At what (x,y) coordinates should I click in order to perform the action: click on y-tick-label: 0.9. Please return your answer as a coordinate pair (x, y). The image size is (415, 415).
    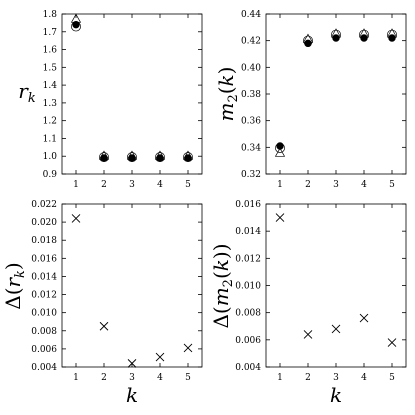
    Looking at the image, I should click on (50, 175).